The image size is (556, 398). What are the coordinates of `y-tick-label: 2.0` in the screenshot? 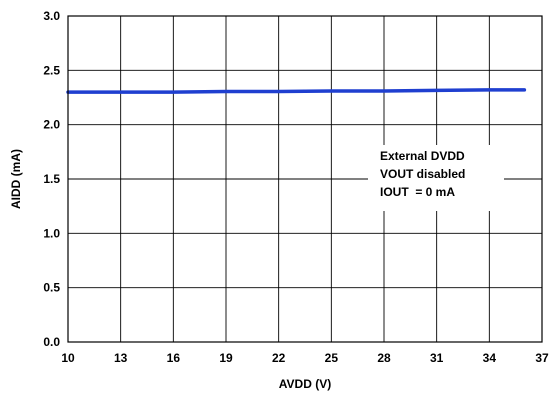 It's located at (51, 125).